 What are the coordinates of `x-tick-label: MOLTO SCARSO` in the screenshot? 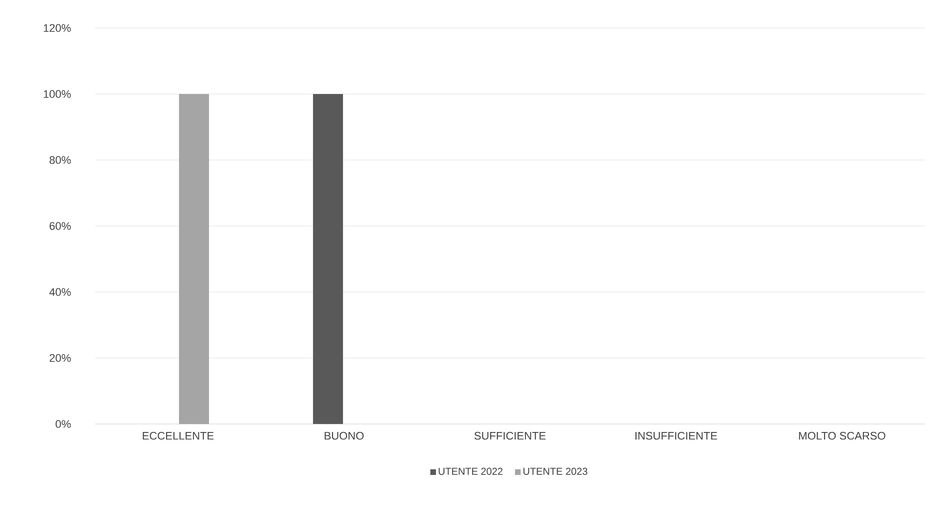 It's located at (842, 436).